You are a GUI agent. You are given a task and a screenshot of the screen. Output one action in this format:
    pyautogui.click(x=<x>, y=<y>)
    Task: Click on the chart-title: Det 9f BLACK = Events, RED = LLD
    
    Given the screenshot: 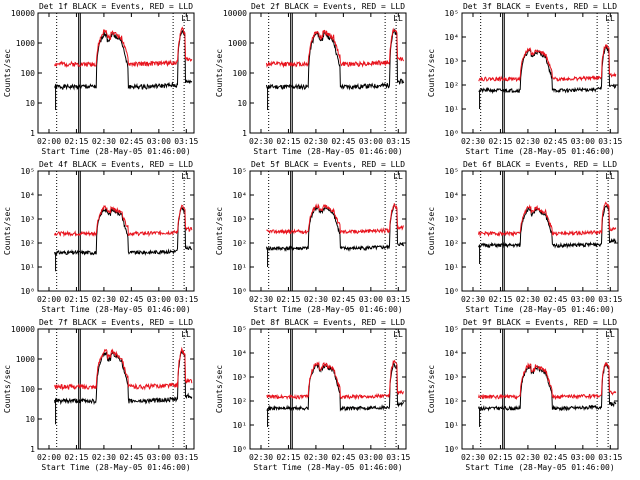 What is the action you would take?
    pyautogui.click(x=540, y=322)
    